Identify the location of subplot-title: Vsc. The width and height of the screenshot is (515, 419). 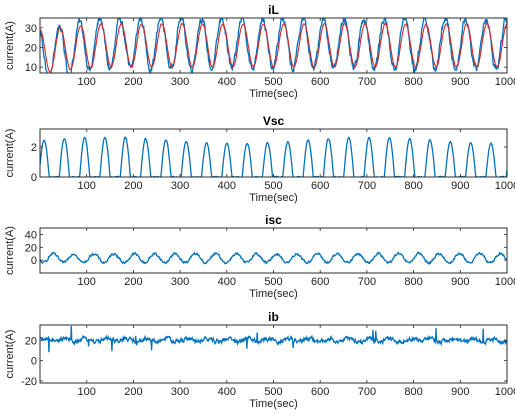
(274, 121).